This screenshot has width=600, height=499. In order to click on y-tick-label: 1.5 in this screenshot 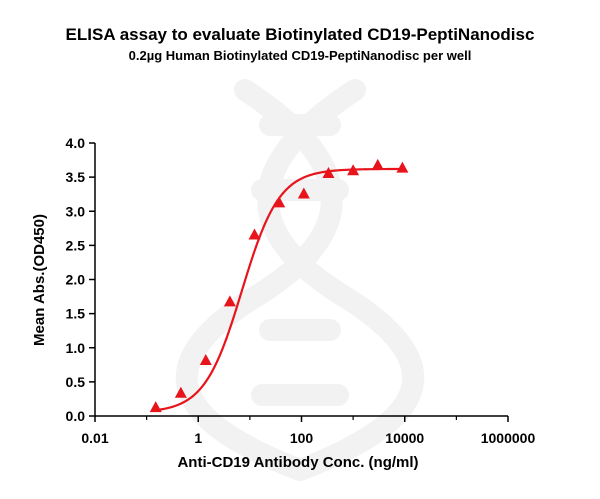, I will do `click(76, 314)`.